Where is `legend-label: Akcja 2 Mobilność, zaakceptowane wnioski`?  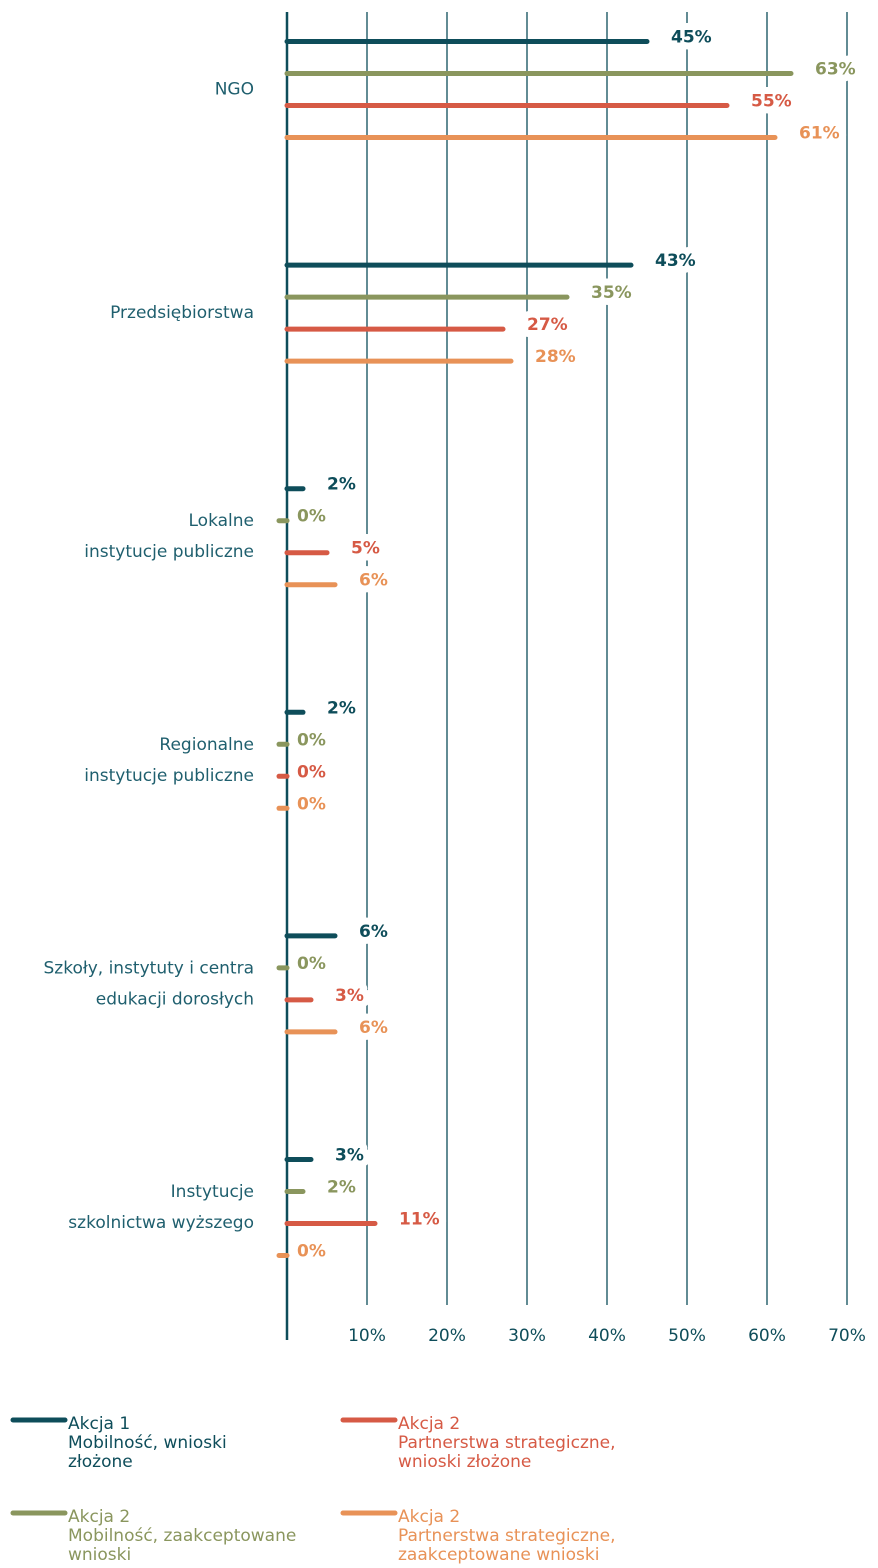 legend-label: Akcja 2 Mobilność, zaakceptowane wnioski is located at coordinates (182, 1536).